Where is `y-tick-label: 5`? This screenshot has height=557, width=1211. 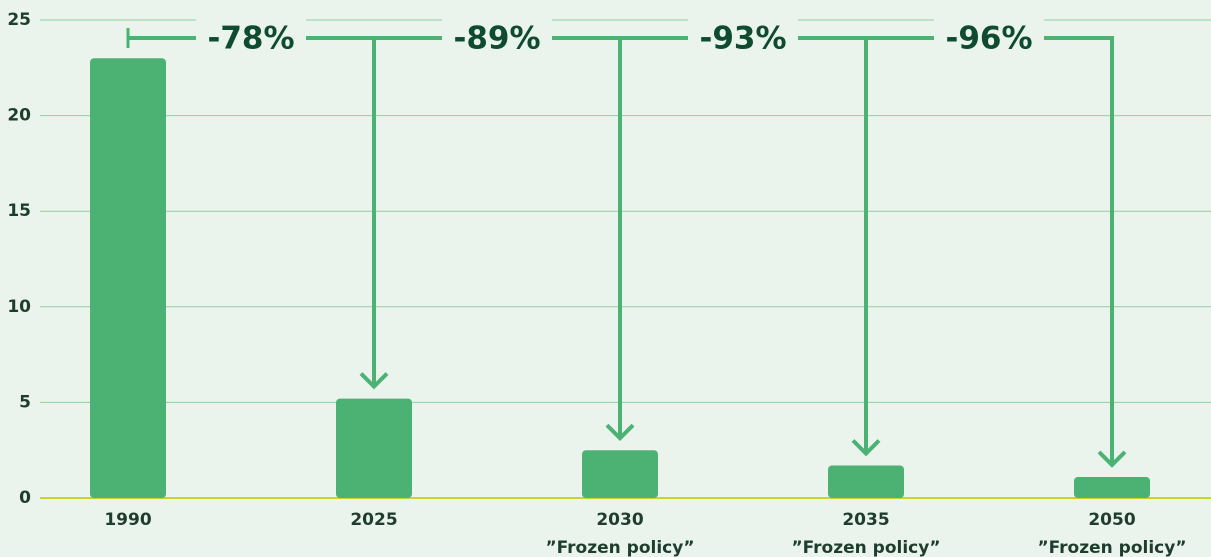
y-tick-label: 5 is located at coordinates (25, 402).